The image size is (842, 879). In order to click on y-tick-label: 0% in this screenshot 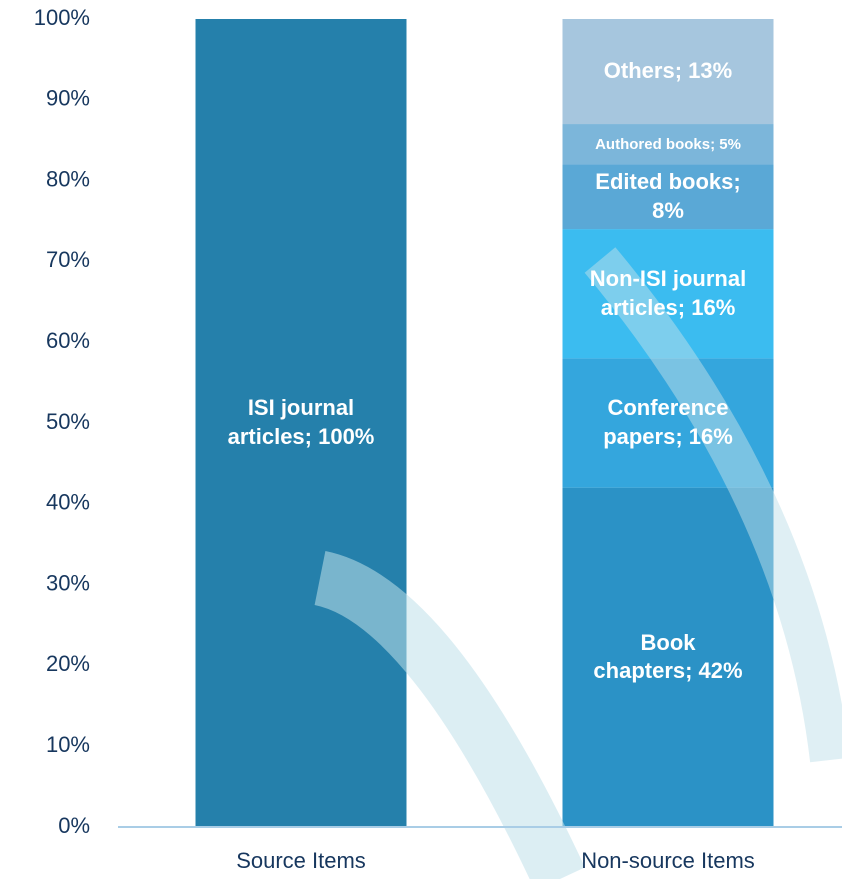, I will do `click(74, 825)`.